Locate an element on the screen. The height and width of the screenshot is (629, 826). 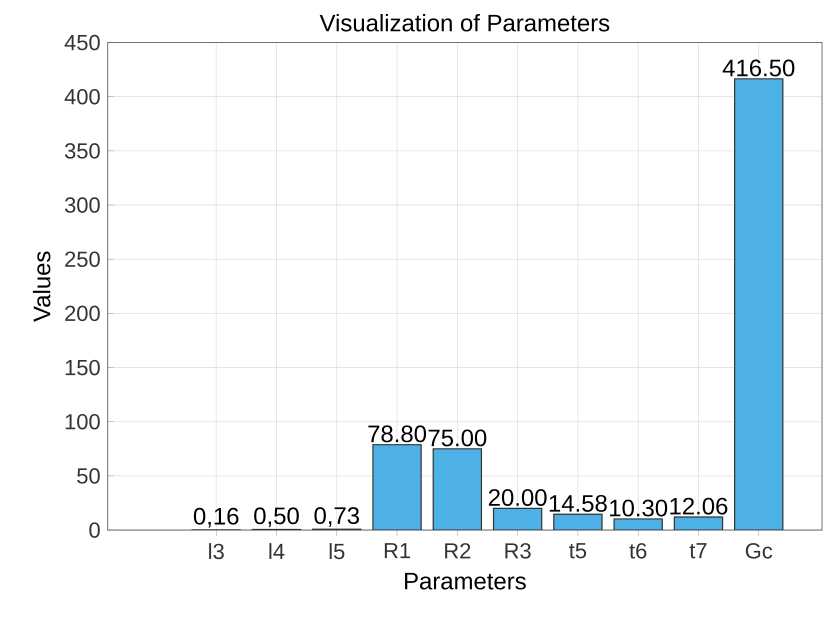
y-tick-label: 450 is located at coordinates (82, 42).